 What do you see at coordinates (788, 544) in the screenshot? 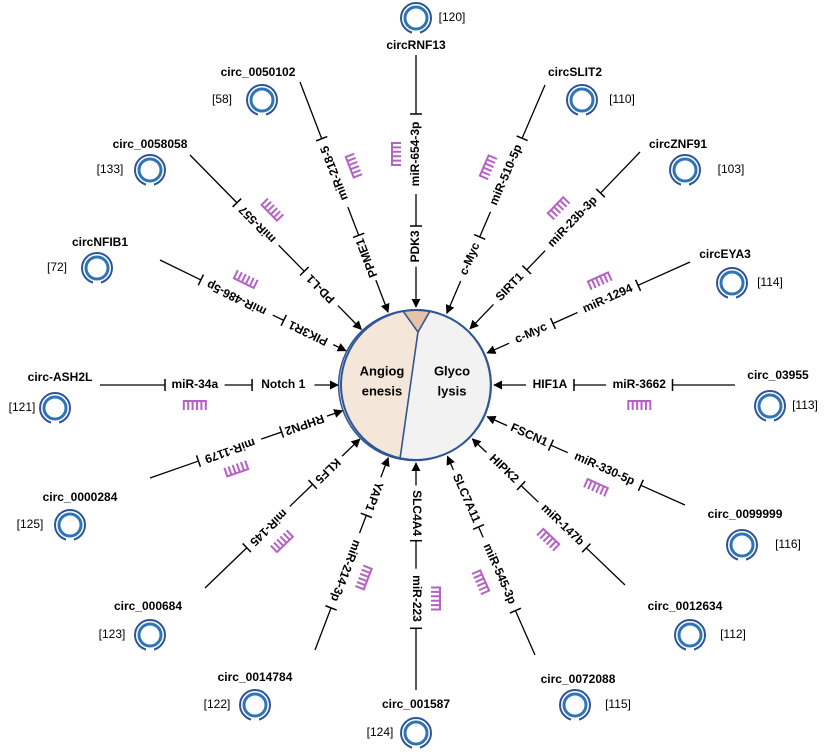
I see `reference: [116]` at bounding box center [788, 544].